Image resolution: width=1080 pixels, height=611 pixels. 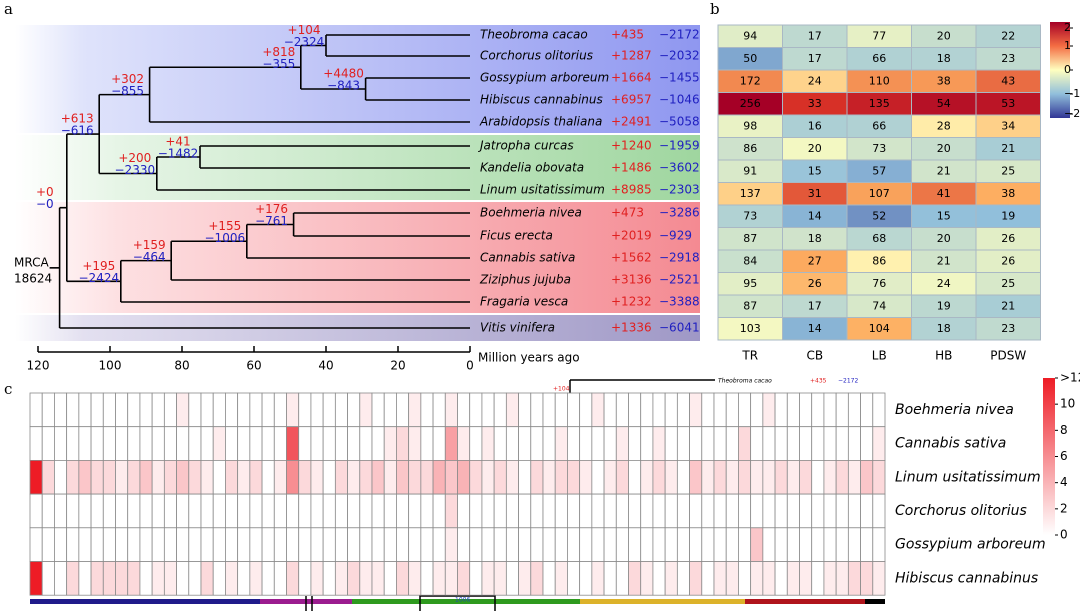 What do you see at coordinates (745, 381) in the screenshot?
I see `inset-species: Theobroma cacao` at bounding box center [745, 381].